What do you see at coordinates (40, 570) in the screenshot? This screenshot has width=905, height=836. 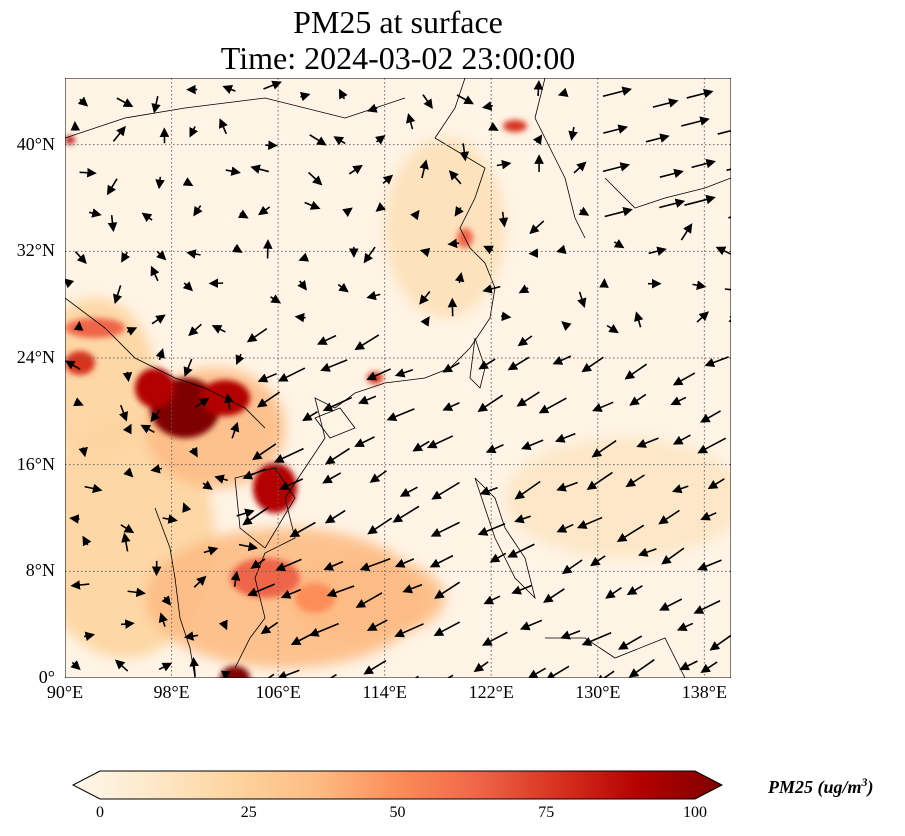 I see `lat-tick-label: 8°N` at bounding box center [40, 570].